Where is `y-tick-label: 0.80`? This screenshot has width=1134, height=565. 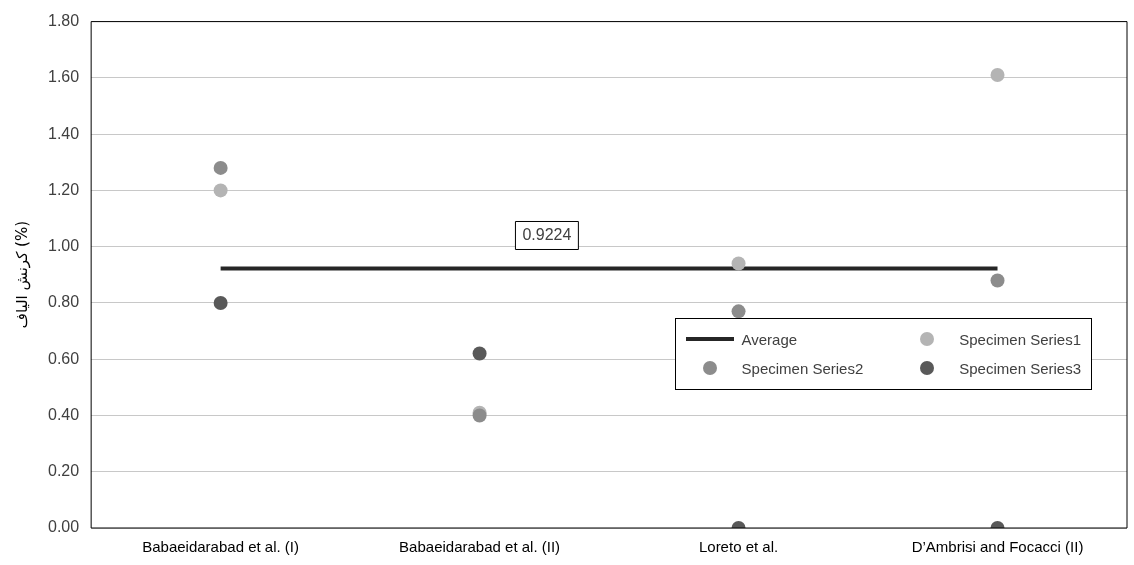 y-tick-label: 0.80 is located at coordinates (64, 302).